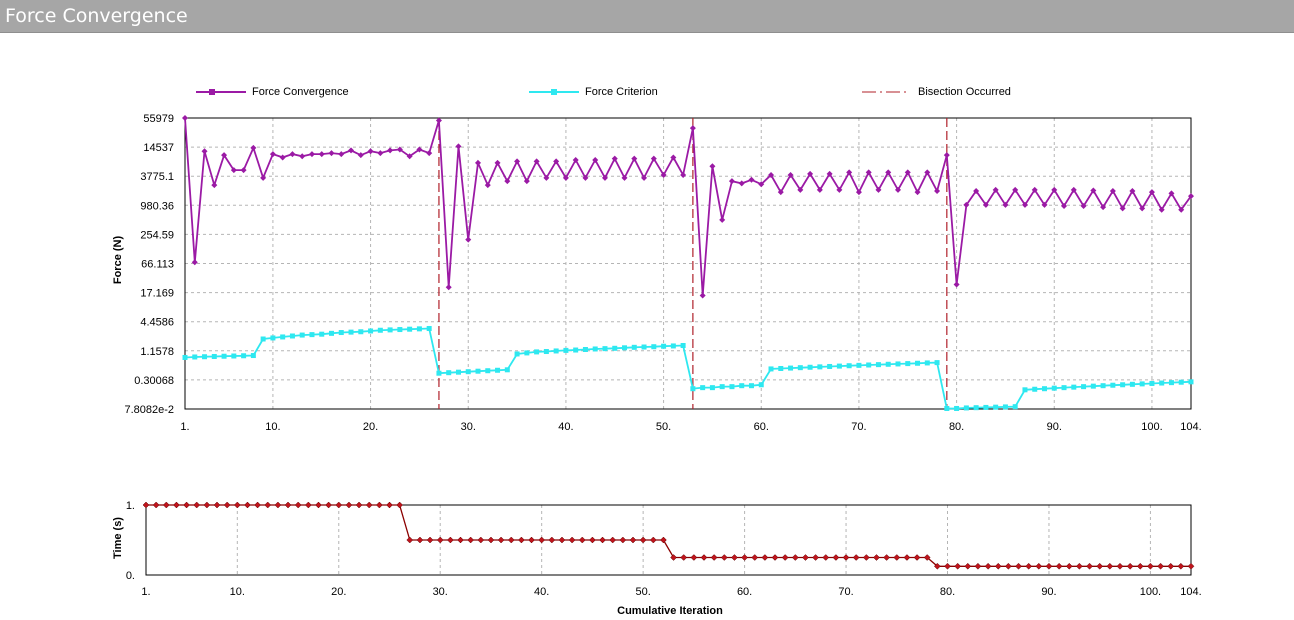 The width and height of the screenshot is (1294, 620). Describe the element at coordinates (956, 427) in the screenshot. I see `x-tick-label: 80.` at that location.